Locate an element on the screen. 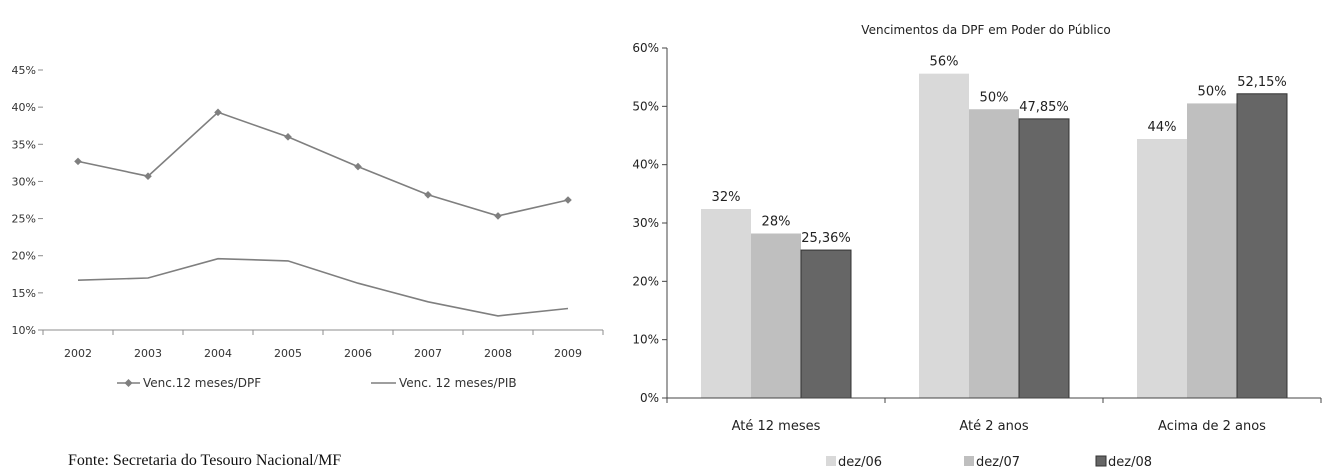  legend-label: dez/06 is located at coordinates (860, 462).